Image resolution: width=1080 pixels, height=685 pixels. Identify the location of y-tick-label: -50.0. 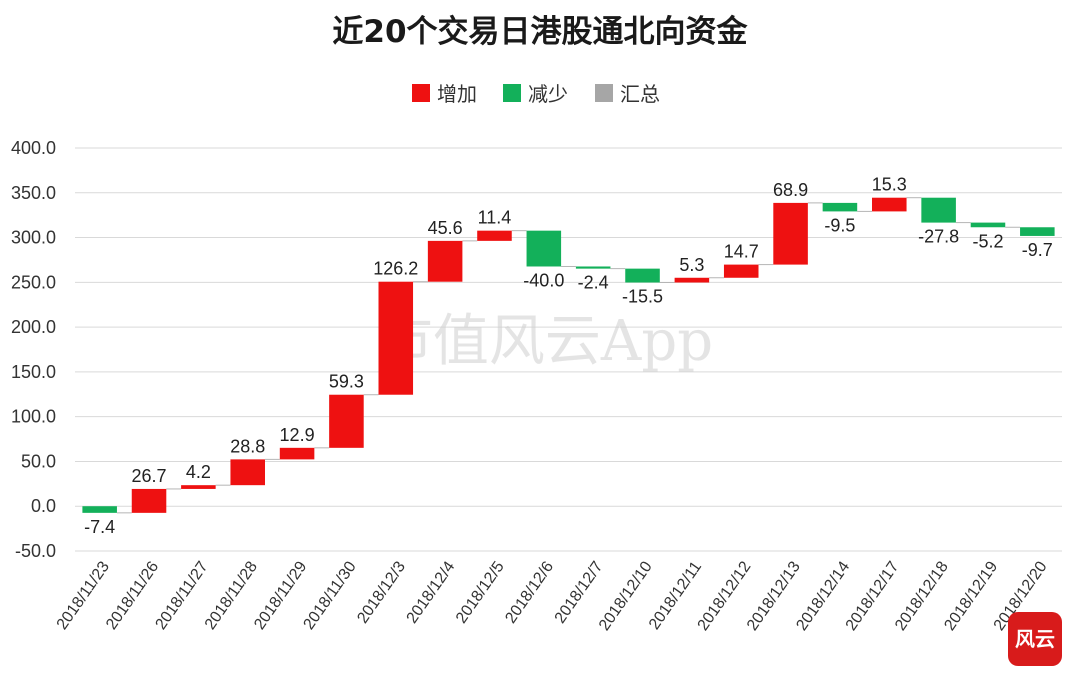
(35, 551).